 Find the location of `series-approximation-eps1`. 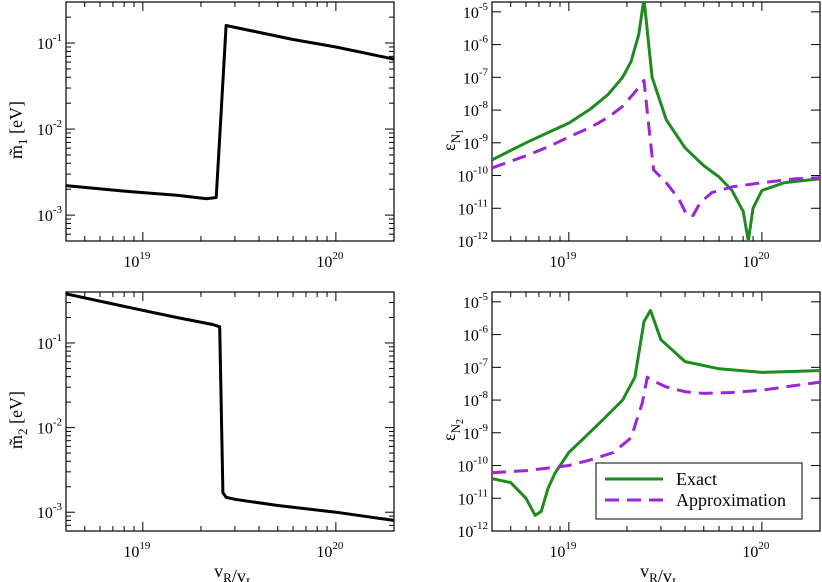

series-approximation-eps1 is located at coordinates (656, 148).